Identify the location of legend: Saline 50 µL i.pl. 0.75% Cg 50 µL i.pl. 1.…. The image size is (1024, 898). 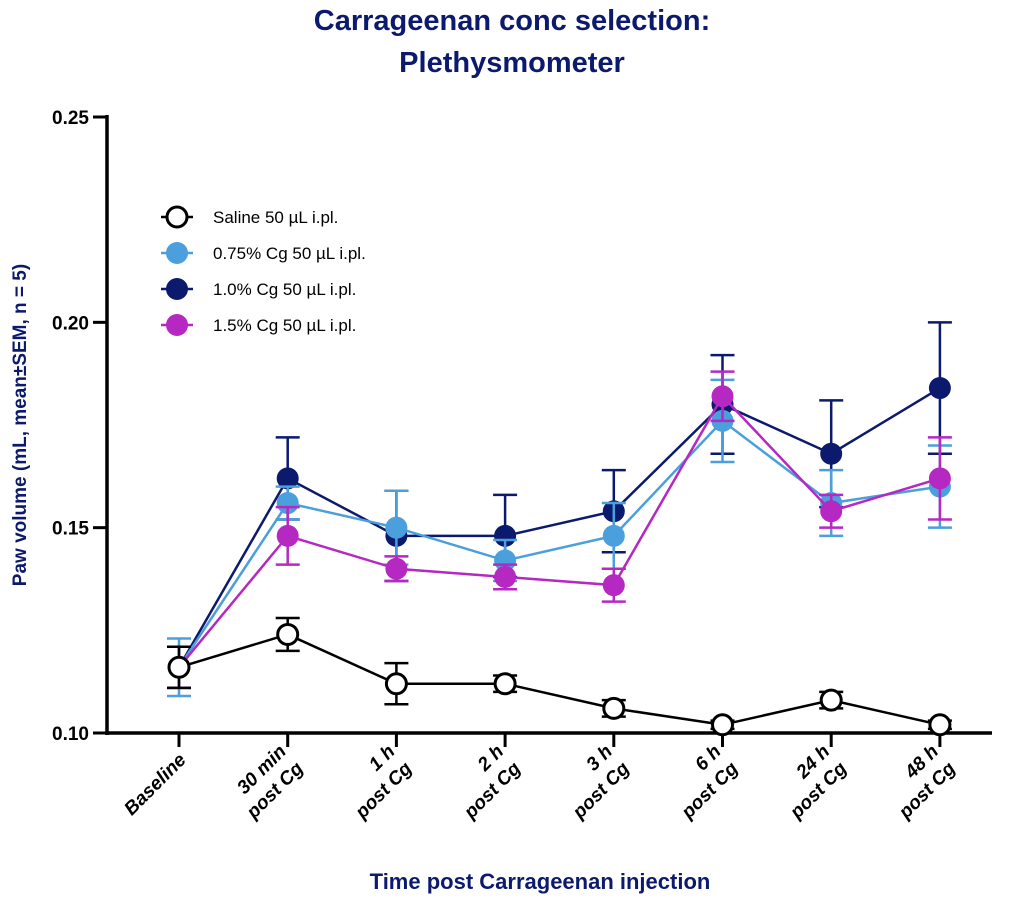
(263, 270).